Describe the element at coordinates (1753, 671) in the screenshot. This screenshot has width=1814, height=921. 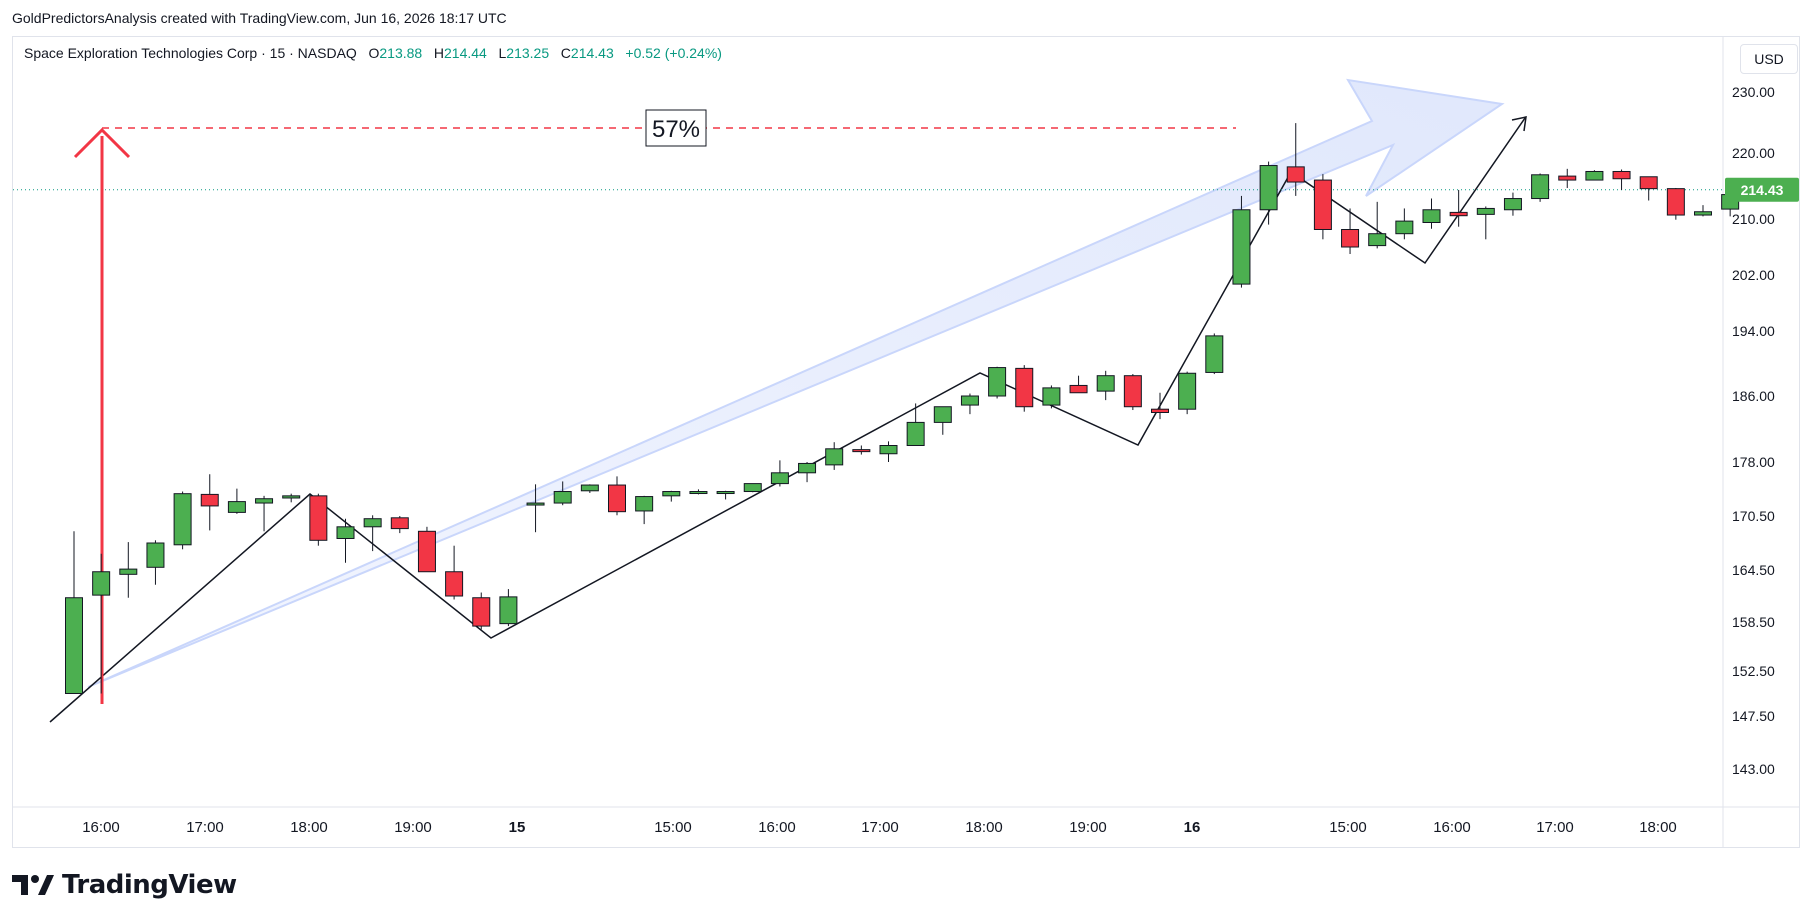
I see `price-tick-label: 152.50` at that location.